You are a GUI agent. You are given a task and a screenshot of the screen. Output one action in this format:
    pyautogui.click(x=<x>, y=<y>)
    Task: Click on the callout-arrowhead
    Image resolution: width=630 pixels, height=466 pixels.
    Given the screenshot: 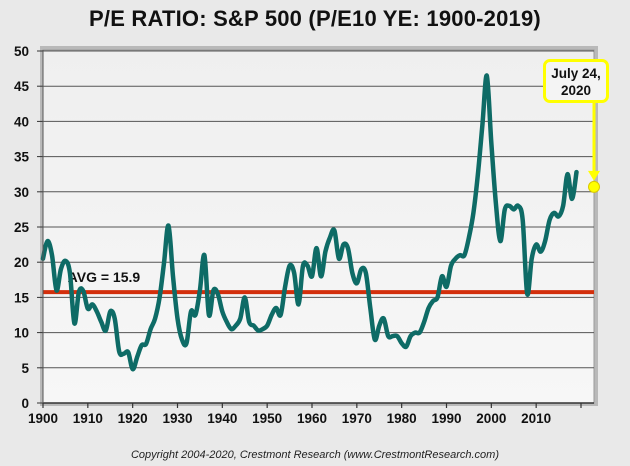 What is the action you would take?
    pyautogui.click(x=594, y=175)
    